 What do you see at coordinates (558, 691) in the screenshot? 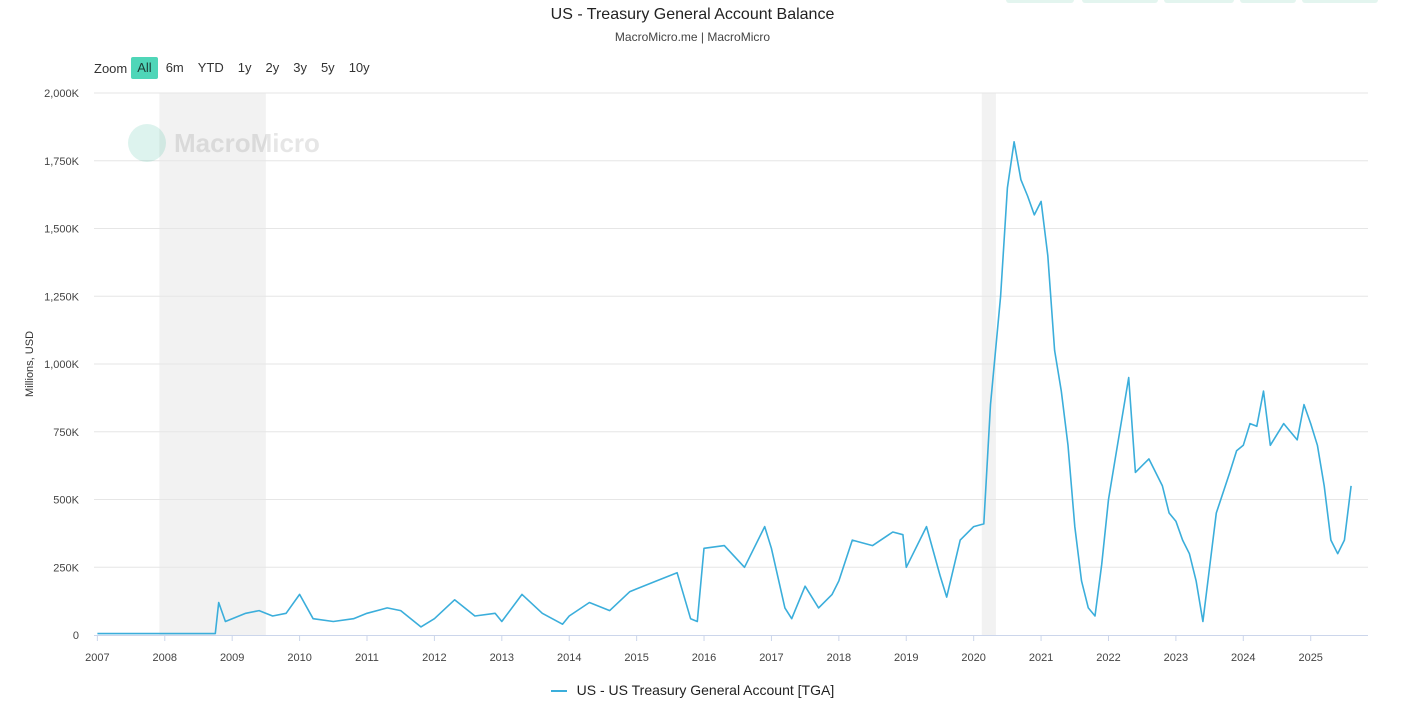
I see `legend-swatch` at bounding box center [558, 691].